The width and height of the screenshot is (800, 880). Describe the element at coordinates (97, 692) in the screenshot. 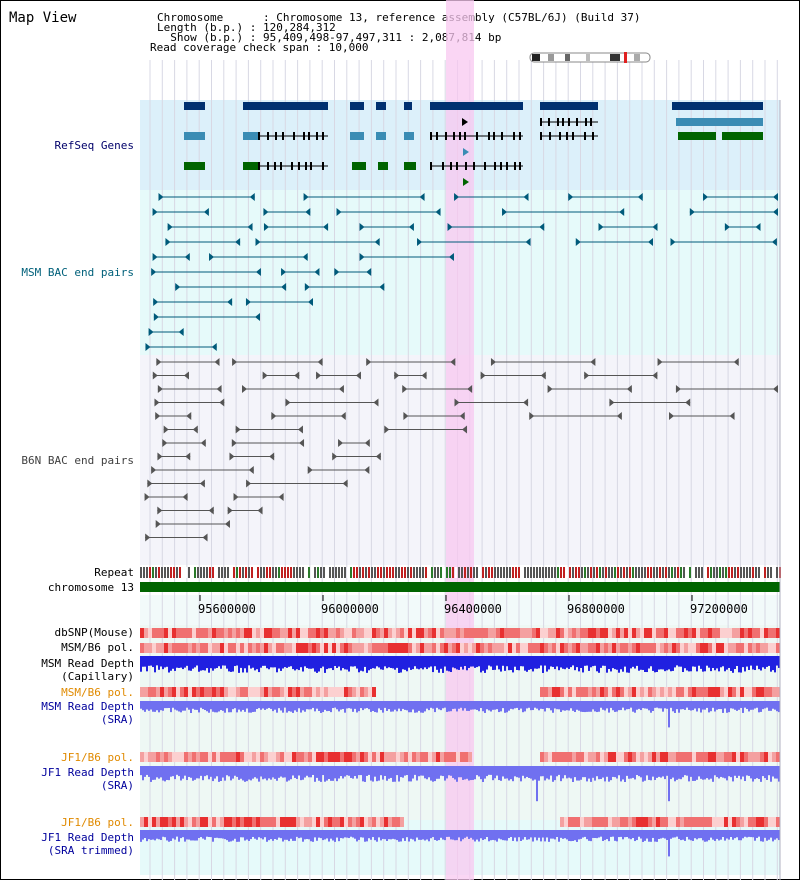

I see `track-label-msm-b6-pol-sra: MSM/B6 pol.` at that location.